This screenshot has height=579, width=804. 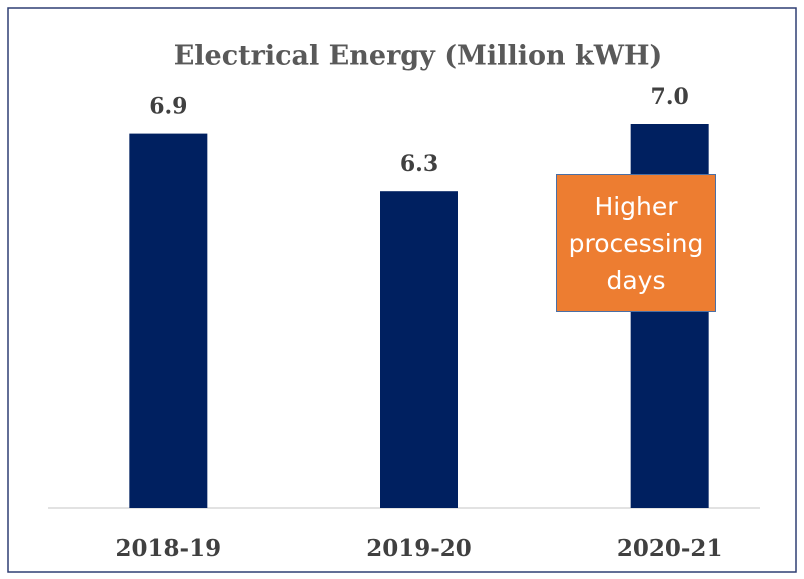 What do you see at coordinates (670, 97) in the screenshot?
I see `data-label: 7.0` at bounding box center [670, 97].